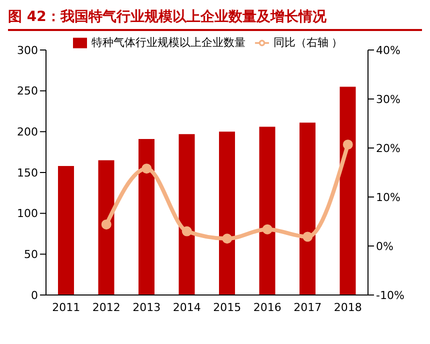 The image size is (430, 344). What do you see at coordinates (106, 307) in the screenshot?
I see `x-tick-label: 2012` at bounding box center [106, 307].